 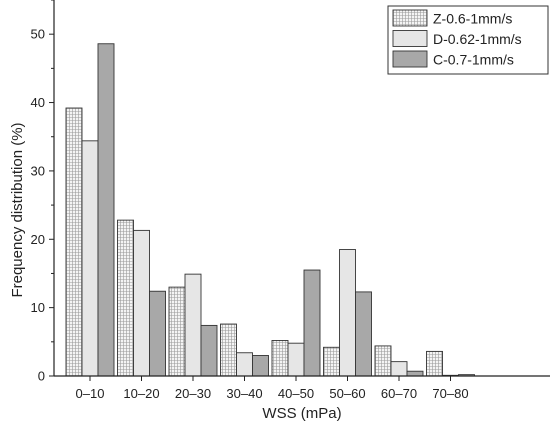 I want to click on legend: Z-0.6-1mm/s D-0.62-1mm/s C-0.7-1mm/s, so click(x=468, y=40).